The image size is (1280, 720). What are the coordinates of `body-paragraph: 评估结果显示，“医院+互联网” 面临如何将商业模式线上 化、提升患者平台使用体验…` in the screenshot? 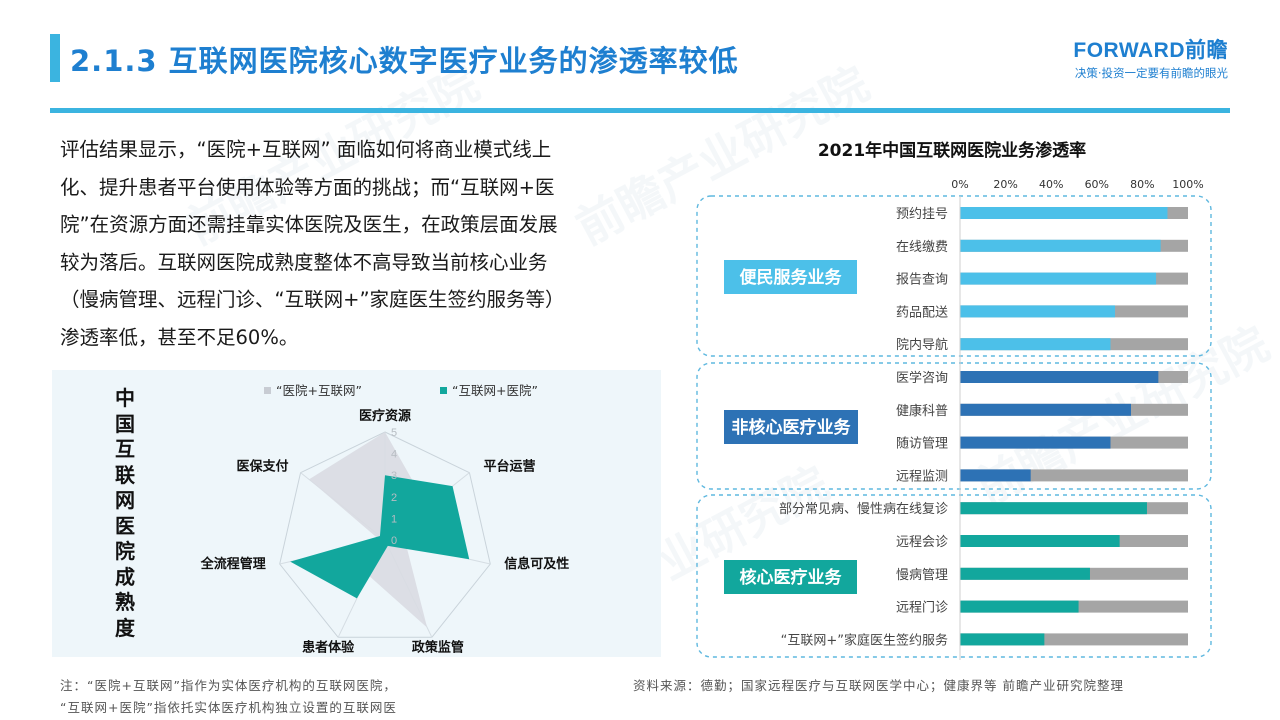 It's located at (360, 243).